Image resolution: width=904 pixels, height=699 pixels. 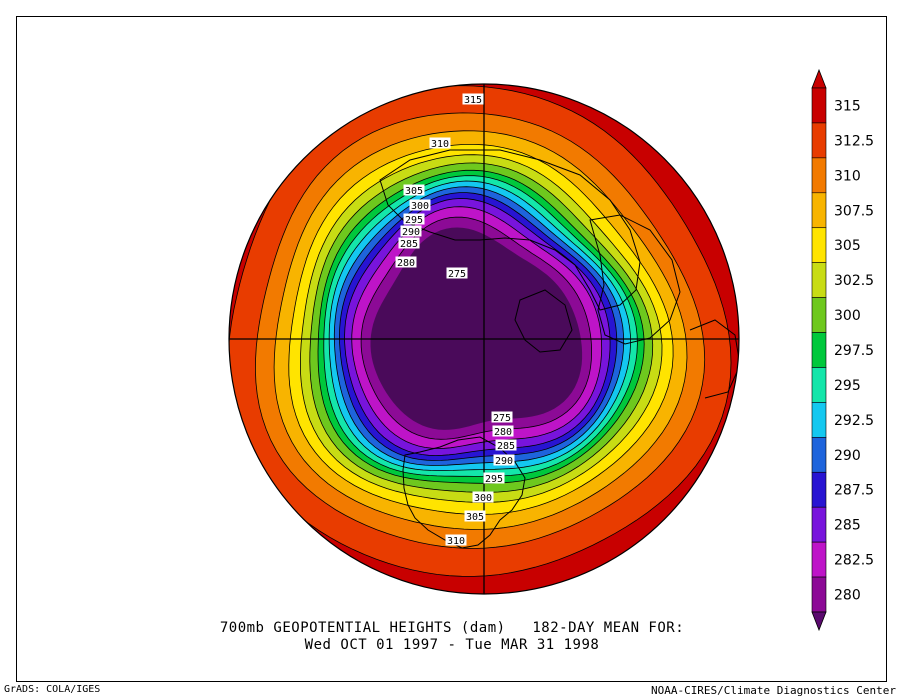 I want to click on legend-label-285: 285, so click(x=847, y=526).